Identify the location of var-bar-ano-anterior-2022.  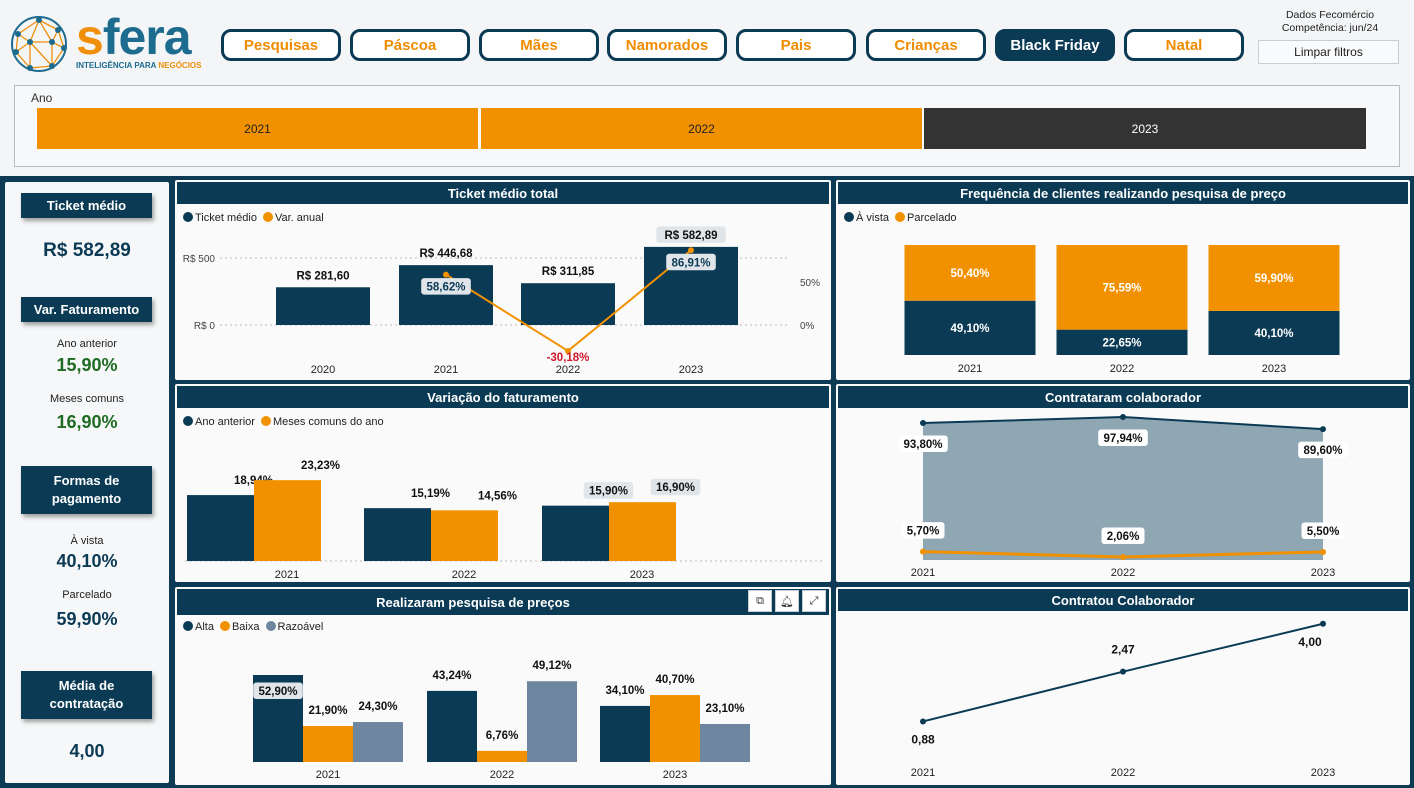
(397, 534).